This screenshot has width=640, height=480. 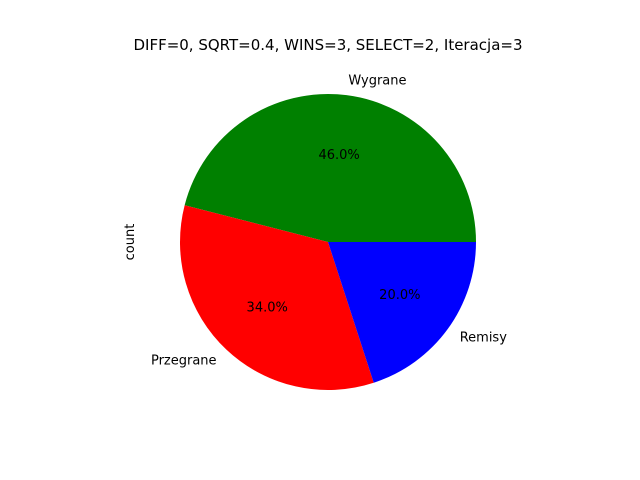 I want to click on slice-percent-remisy: 20.0%, so click(x=399, y=295).